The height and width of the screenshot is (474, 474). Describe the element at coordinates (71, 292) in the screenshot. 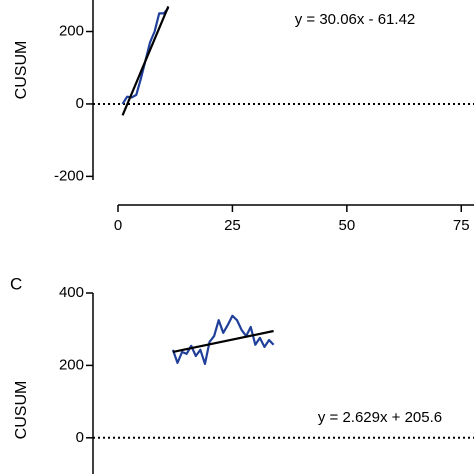

I see `y-tick-label: 400` at that location.